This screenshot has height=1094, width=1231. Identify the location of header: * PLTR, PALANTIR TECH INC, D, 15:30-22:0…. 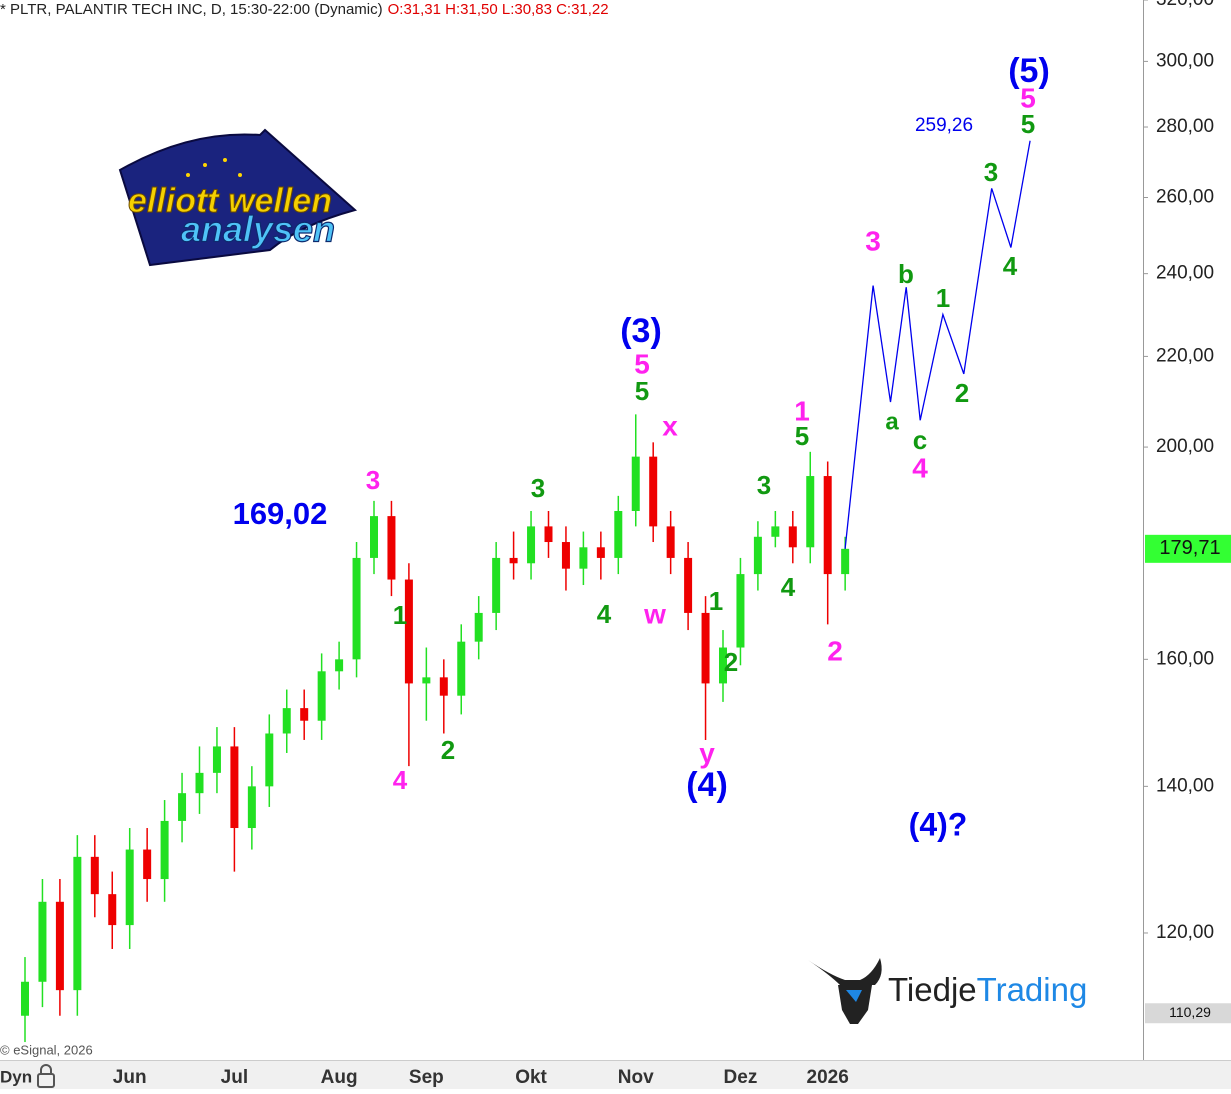
(304, 9).